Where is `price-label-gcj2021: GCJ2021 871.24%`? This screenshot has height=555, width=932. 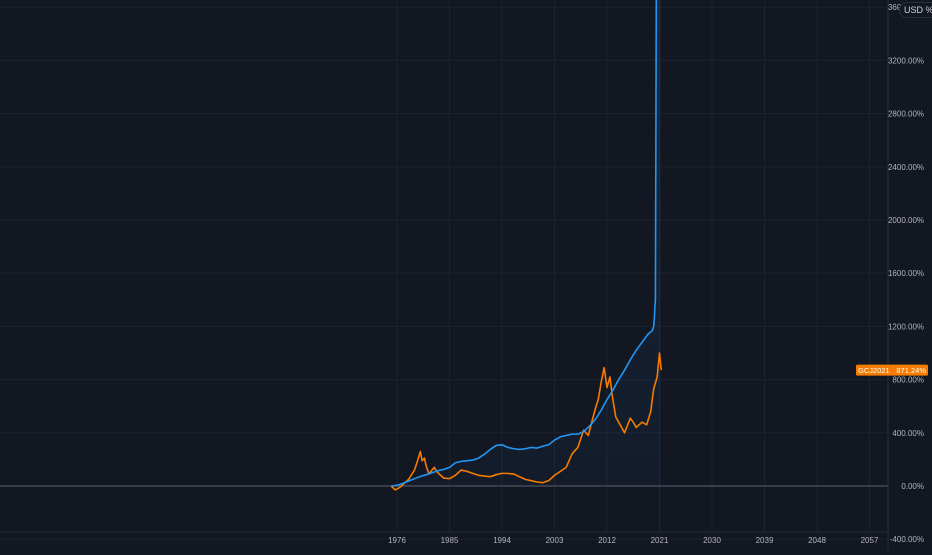 price-label-gcj2021: GCJ2021 871.24% is located at coordinates (892, 370).